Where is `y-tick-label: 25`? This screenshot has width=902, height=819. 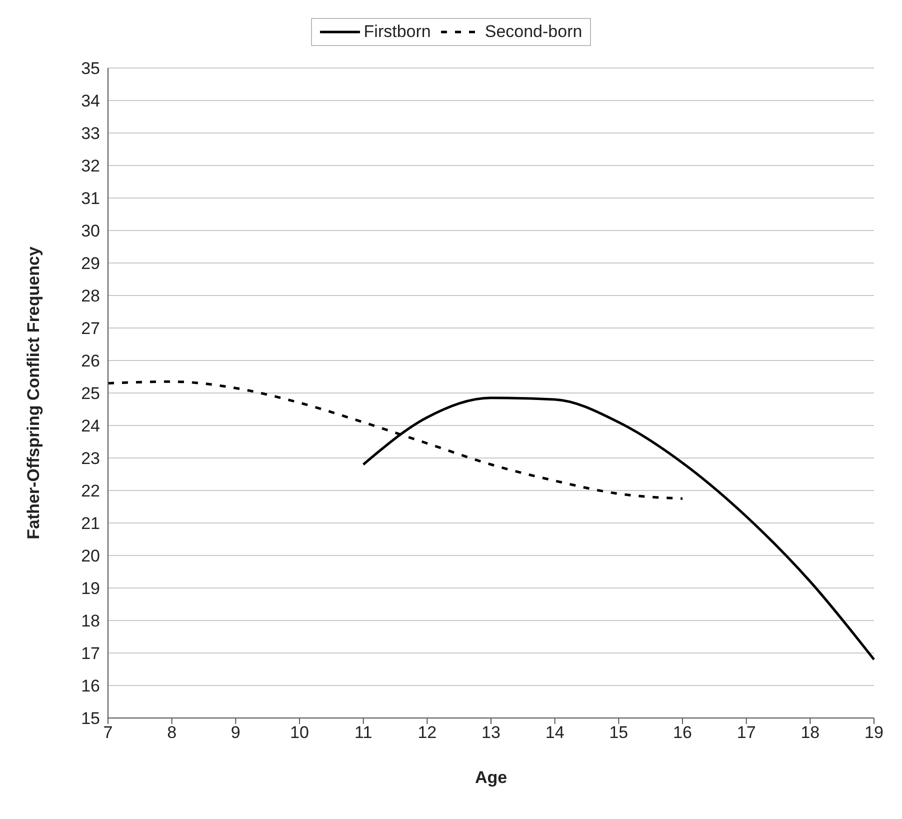 y-tick-label: 25 is located at coordinates (90, 394).